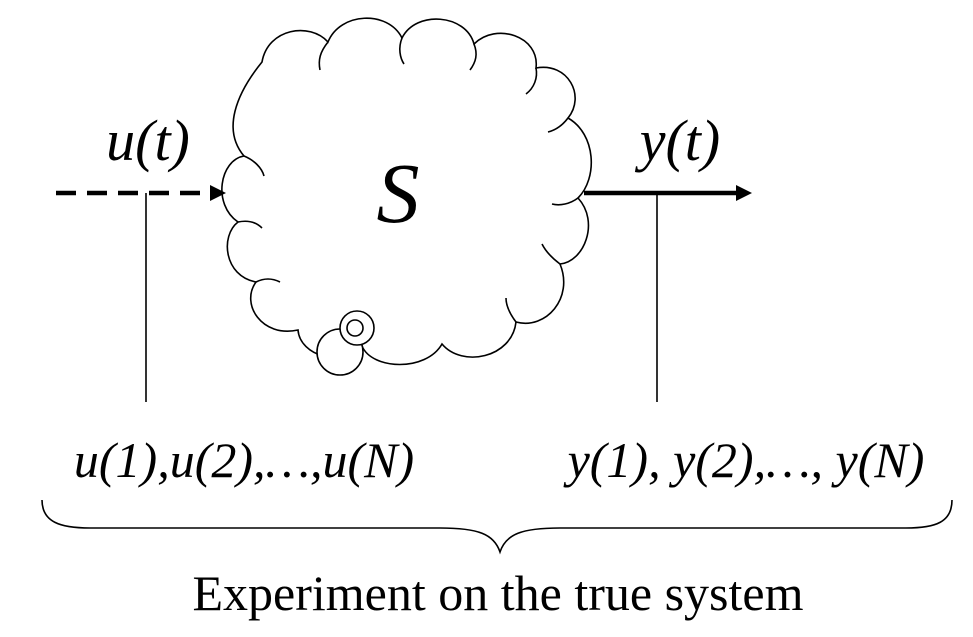 The image size is (973, 637). I want to click on diagram-caption: Experiment on the true system, so click(498, 593).